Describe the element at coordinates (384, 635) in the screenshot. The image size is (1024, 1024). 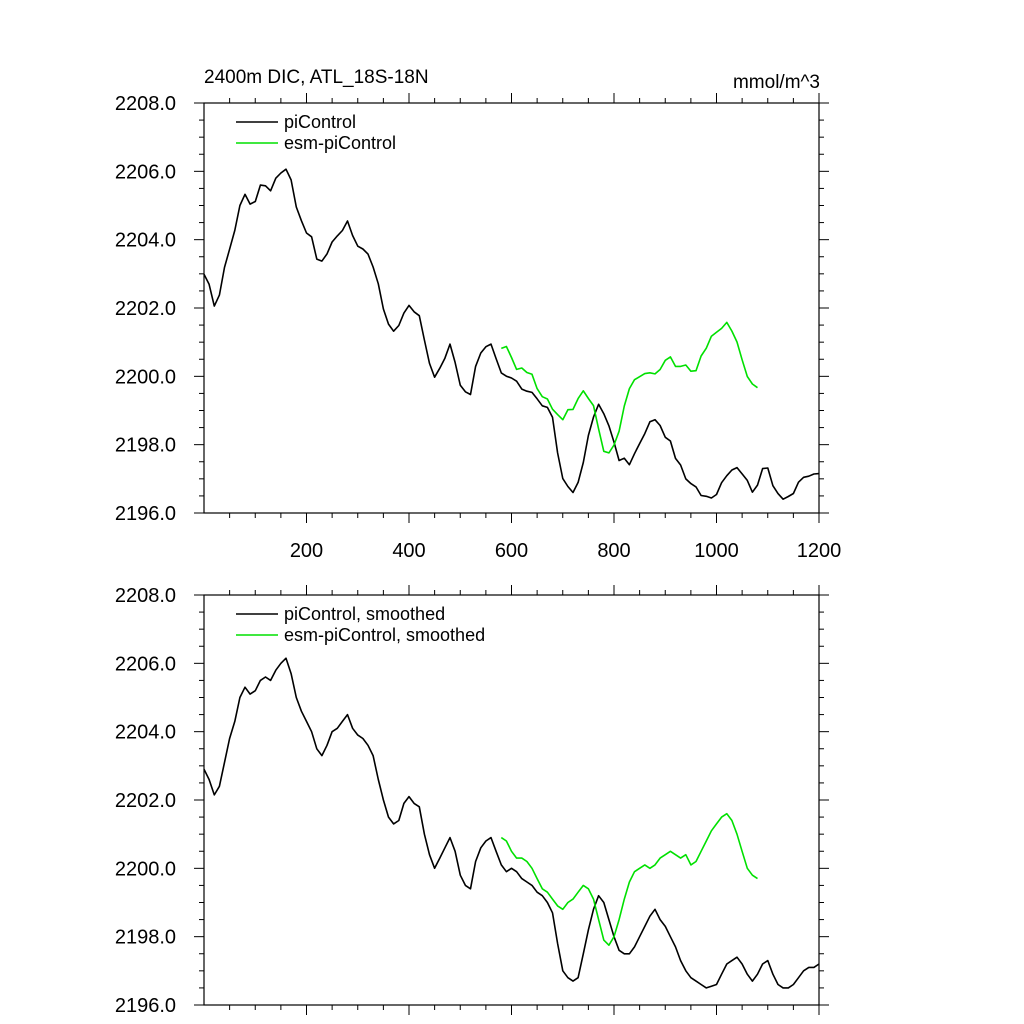
I see `legend-label: esm-piControl, smoothed` at that location.